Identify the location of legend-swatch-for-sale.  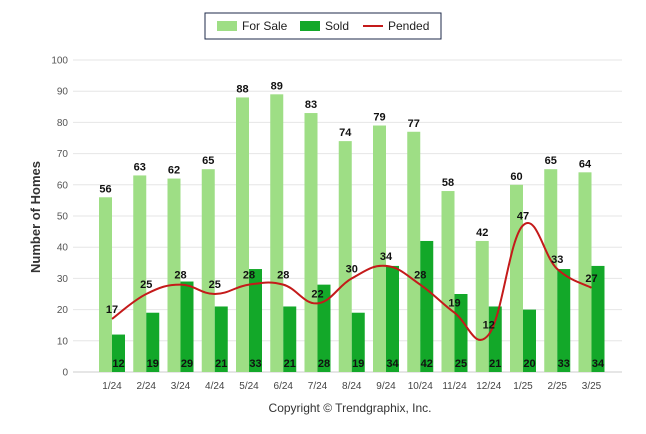
(227, 26).